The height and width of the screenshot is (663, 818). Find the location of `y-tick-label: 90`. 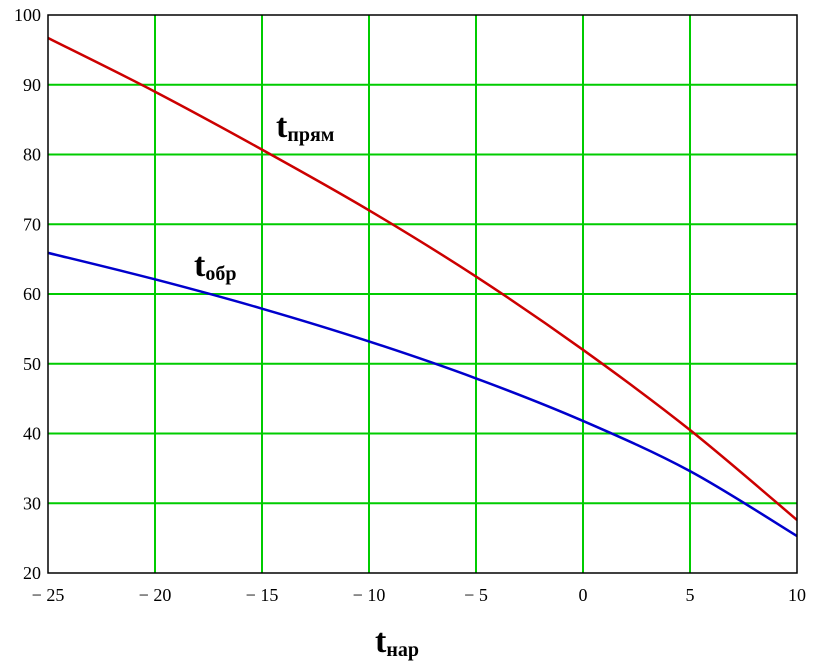

y-tick-label: 90 is located at coordinates (32, 85).